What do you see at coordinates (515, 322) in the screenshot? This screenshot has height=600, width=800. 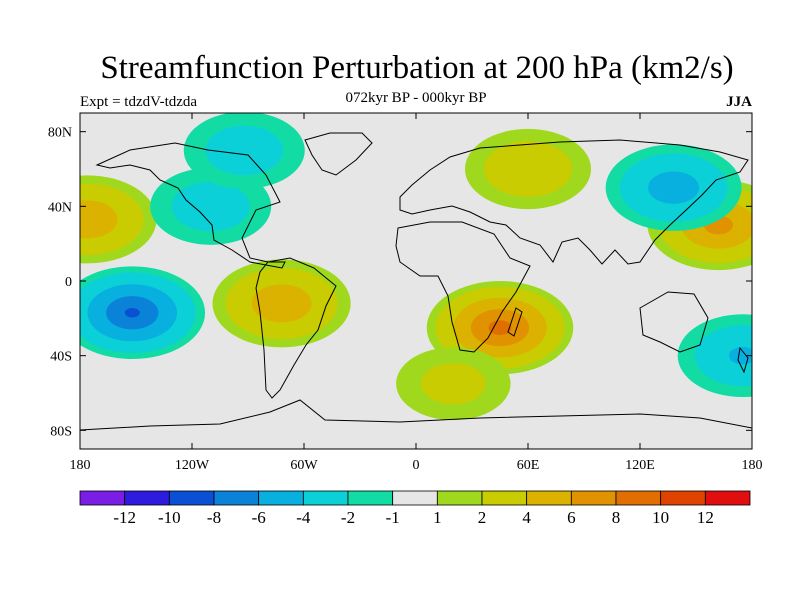 I see `coastline-madagascar` at bounding box center [515, 322].